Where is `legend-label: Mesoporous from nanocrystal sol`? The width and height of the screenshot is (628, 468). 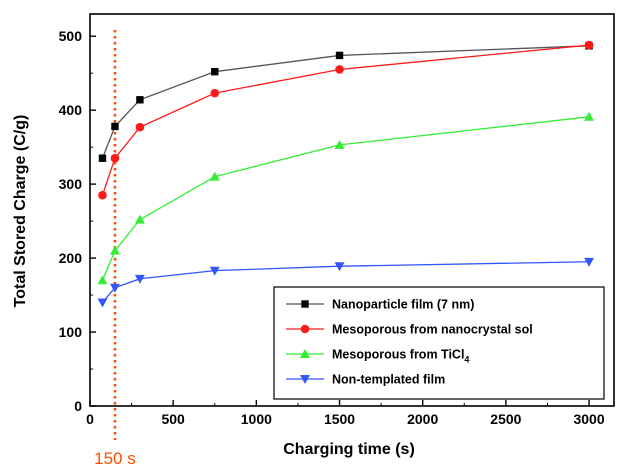
legend-label: Mesoporous from nanocrystal sol is located at coordinates (432, 330).